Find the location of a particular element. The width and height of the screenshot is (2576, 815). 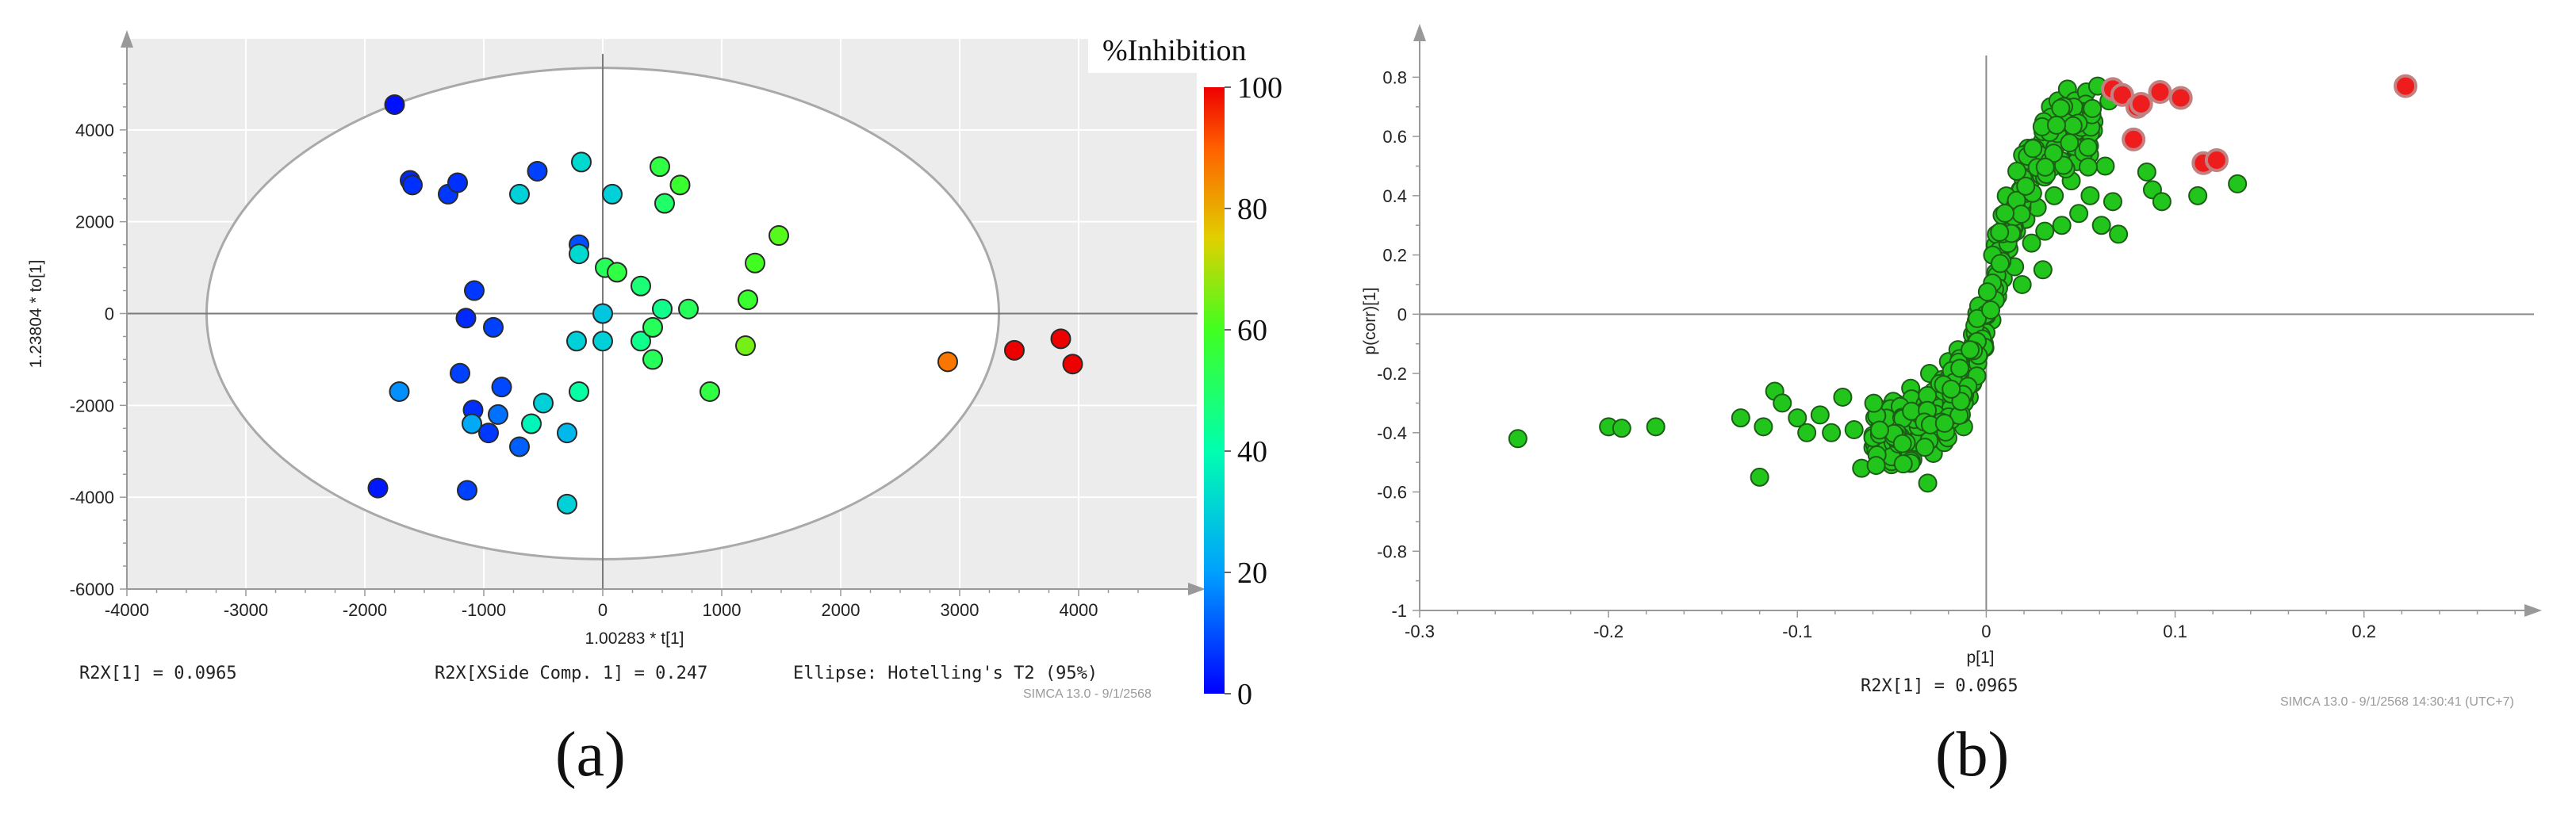

panel-b-y-axis-label: p(corr)[1] is located at coordinates (1370, 320).